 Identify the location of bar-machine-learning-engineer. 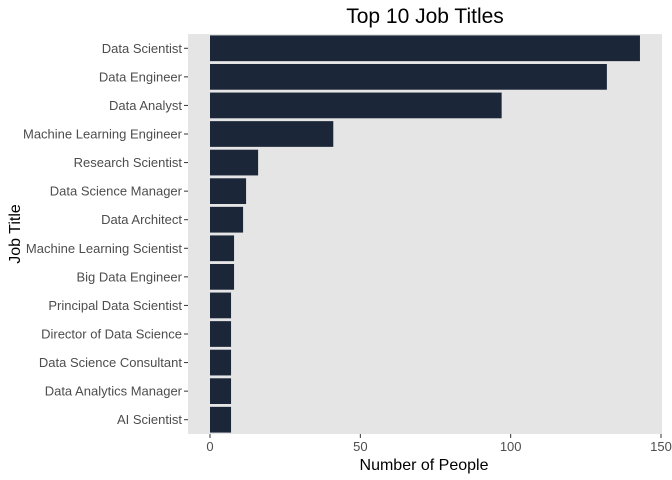
(272, 134).